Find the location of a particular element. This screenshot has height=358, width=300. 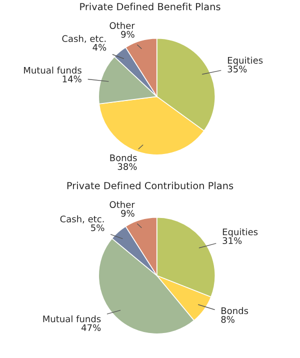

data-label: 8% is located at coordinates (227, 319).